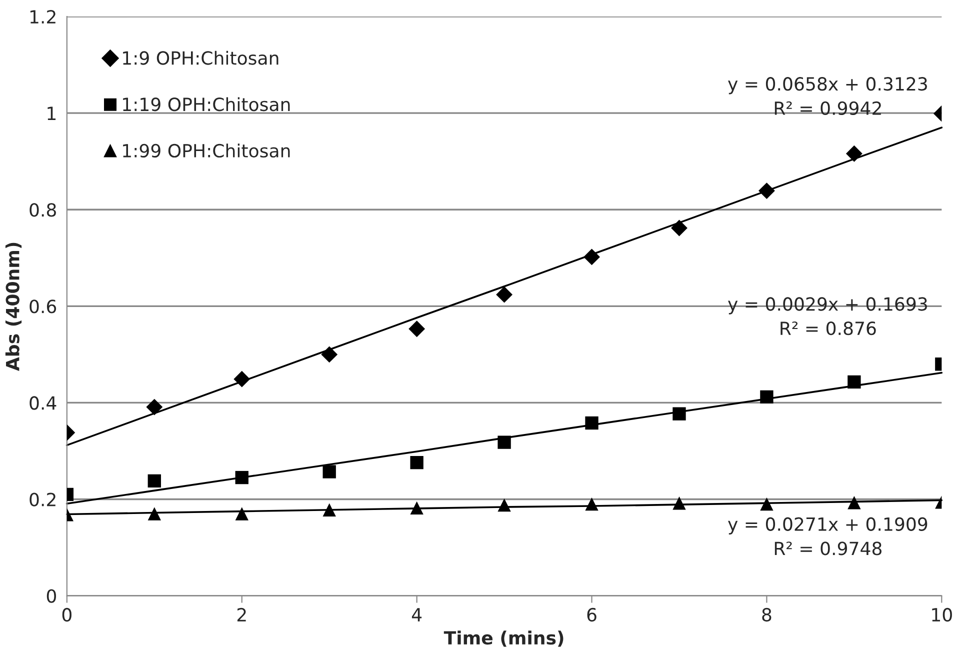  What do you see at coordinates (43, 307) in the screenshot?
I see `y-tick-label: 0.6` at bounding box center [43, 307].